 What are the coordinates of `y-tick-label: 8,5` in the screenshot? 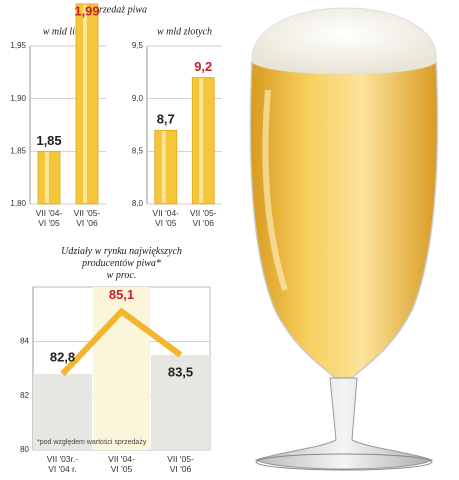 It's located at (138, 150).